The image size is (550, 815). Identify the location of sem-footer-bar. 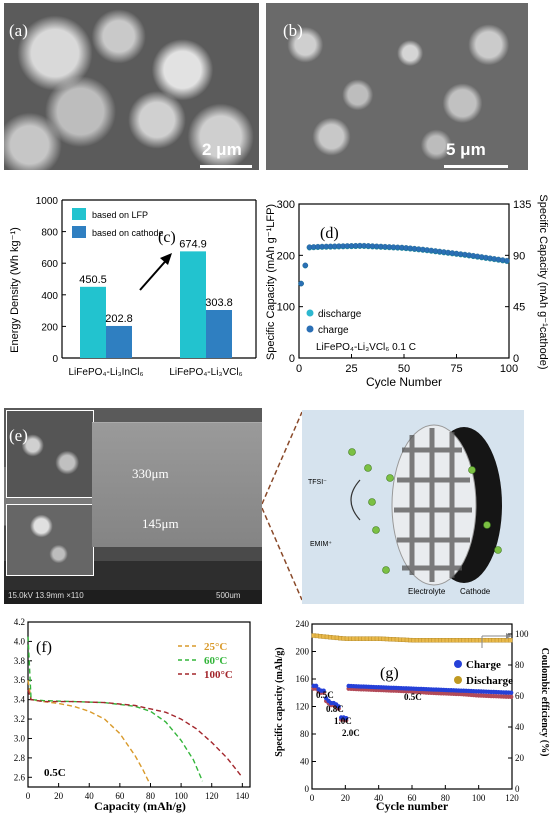
(133, 597).